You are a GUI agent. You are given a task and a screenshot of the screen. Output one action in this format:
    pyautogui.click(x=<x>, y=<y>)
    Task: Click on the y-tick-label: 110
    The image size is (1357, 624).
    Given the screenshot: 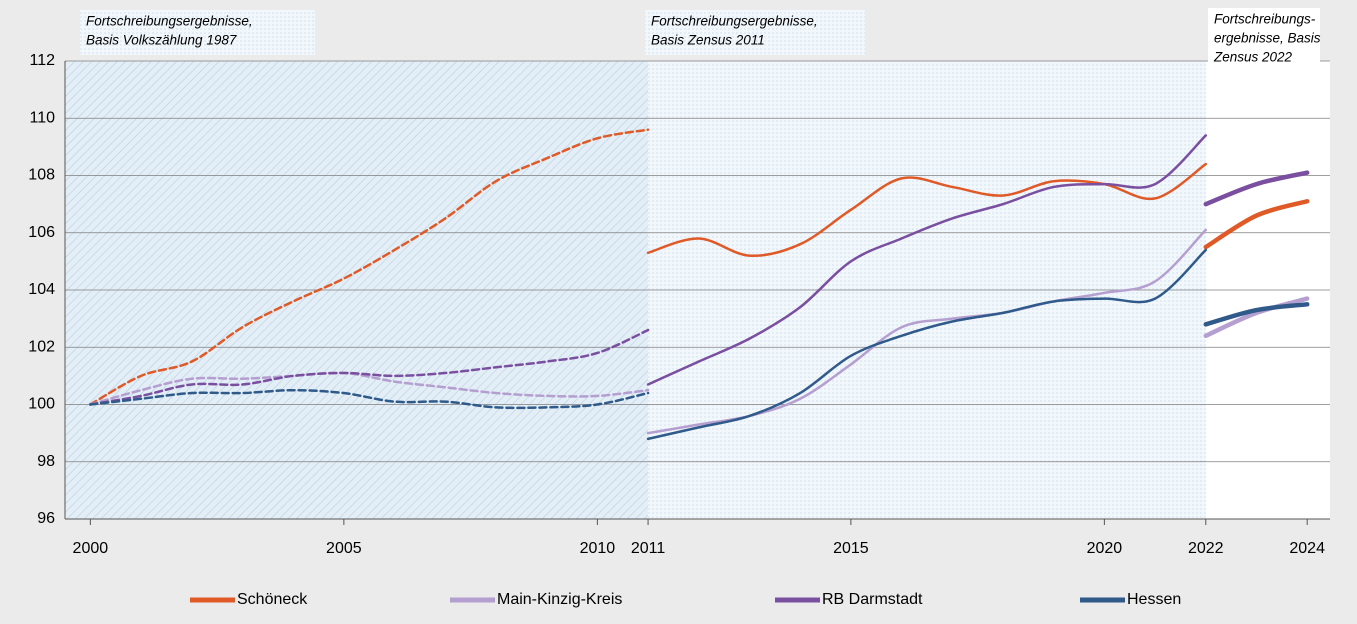 What is the action you would take?
    pyautogui.click(x=42, y=117)
    